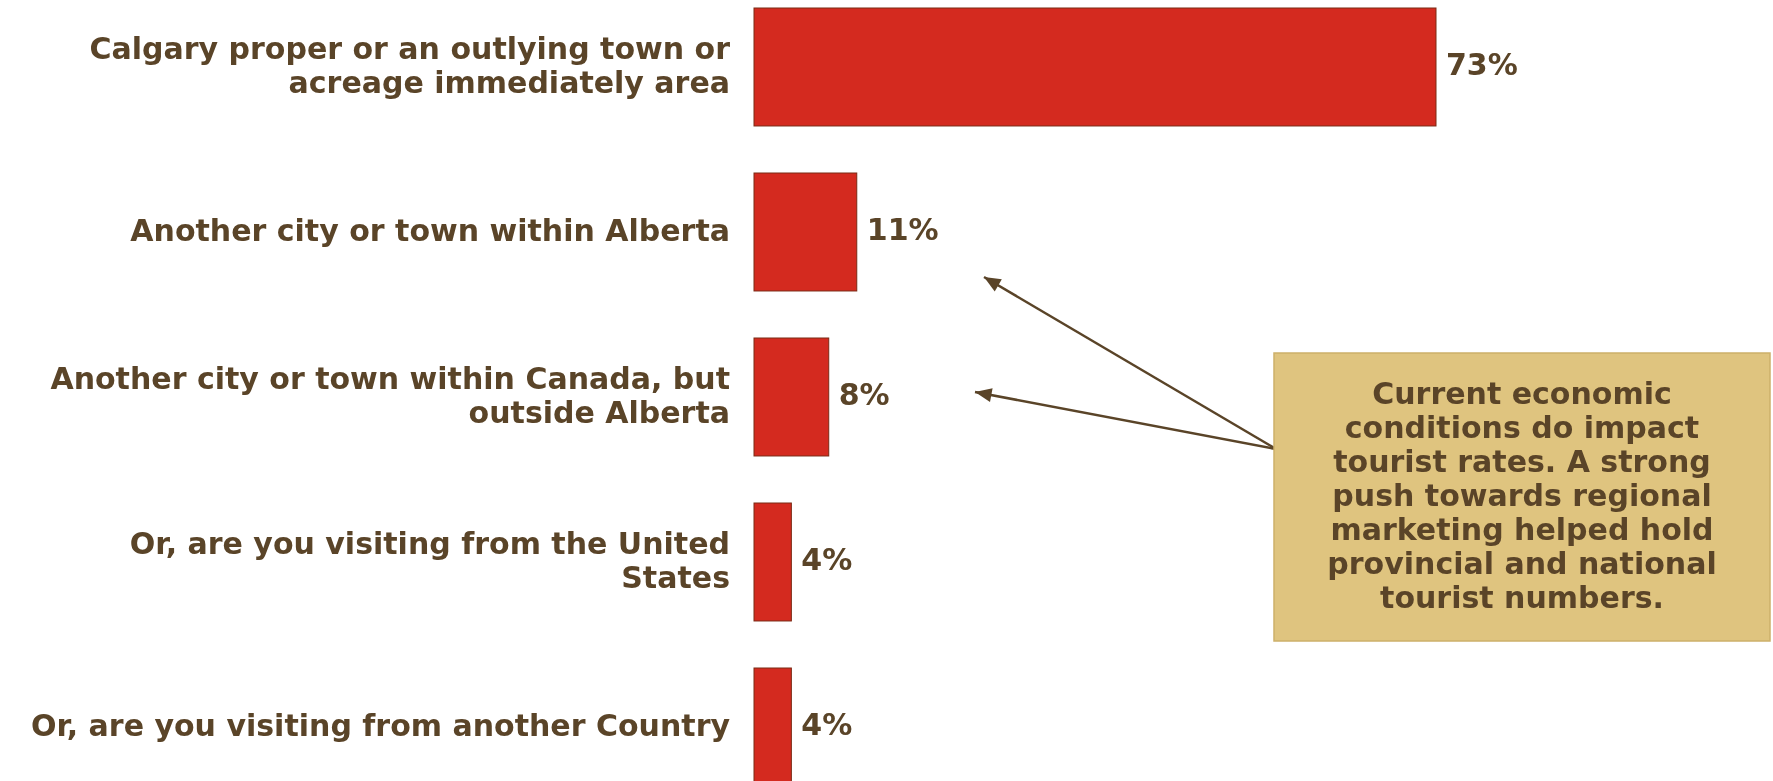 This screenshot has width=1773, height=781. Describe the element at coordinates (429, 560) in the screenshot. I see `y-tick-label: Or, are you visiting from the United States` at that location.